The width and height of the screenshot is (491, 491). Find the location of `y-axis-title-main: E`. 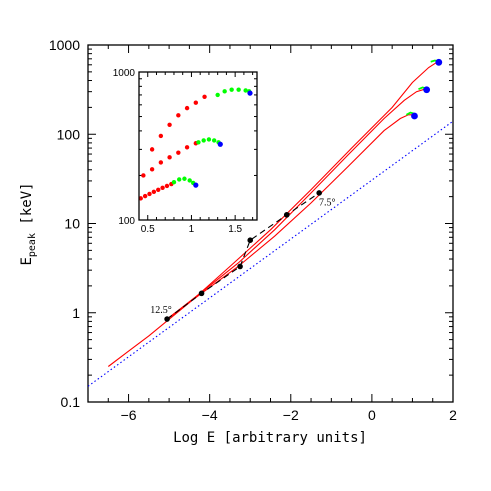

y-axis-title-main: E is located at coordinates (27, 261).